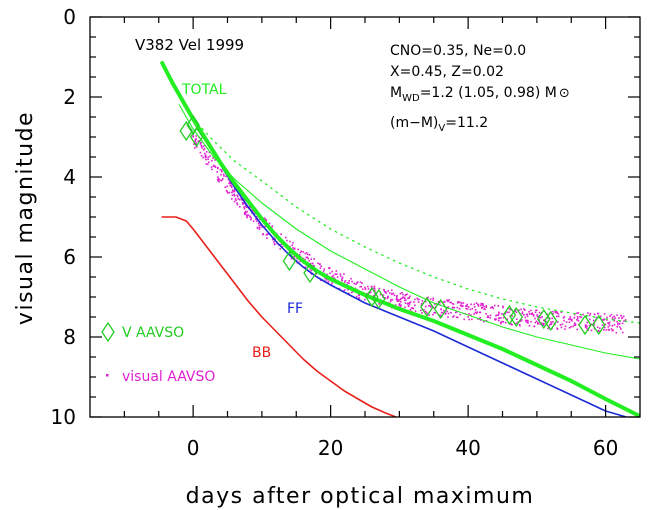 This screenshot has height=510, width=651. What do you see at coordinates (193, 448) in the screenshot?
I see `x-tick-label: 0` at bounding box center [193, 448].